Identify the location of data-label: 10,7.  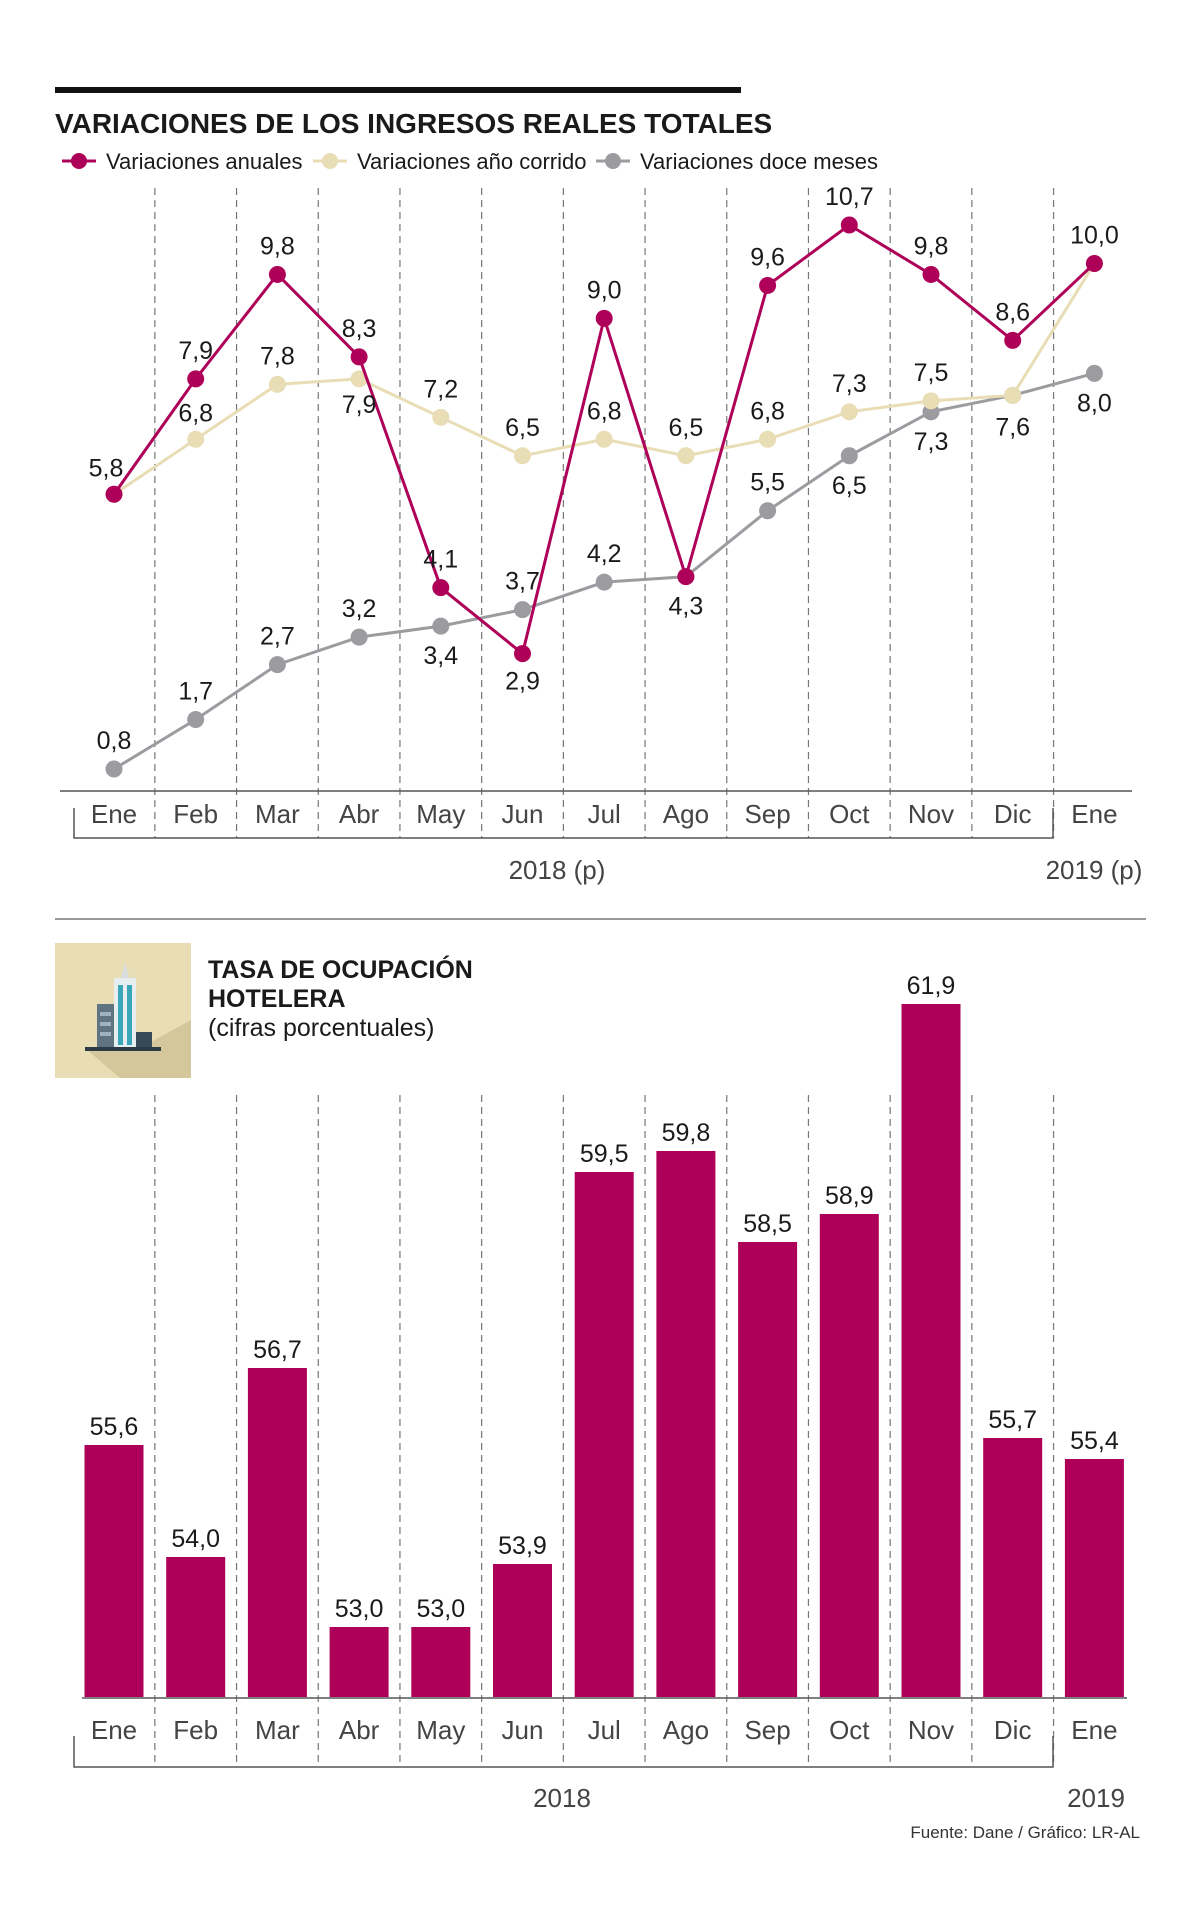
(849, 197).